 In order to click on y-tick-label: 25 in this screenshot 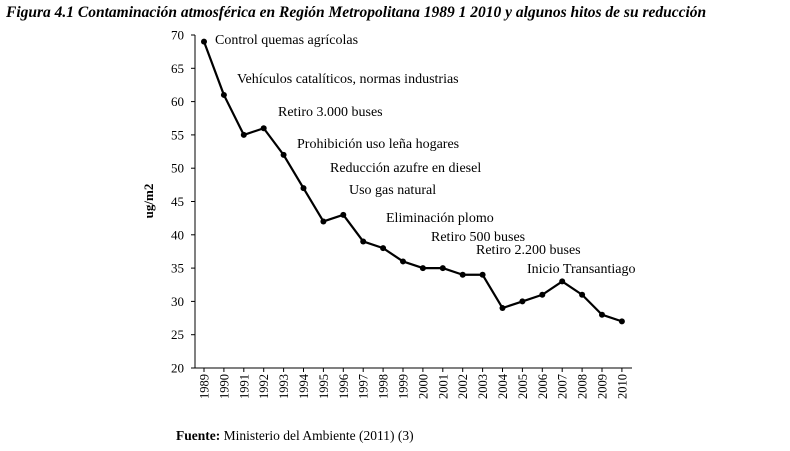, I will do `click(177, 334)`.